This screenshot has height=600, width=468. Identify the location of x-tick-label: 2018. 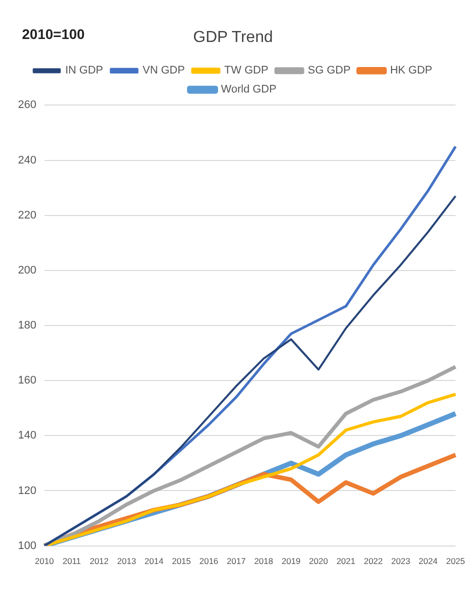
(264, 561).